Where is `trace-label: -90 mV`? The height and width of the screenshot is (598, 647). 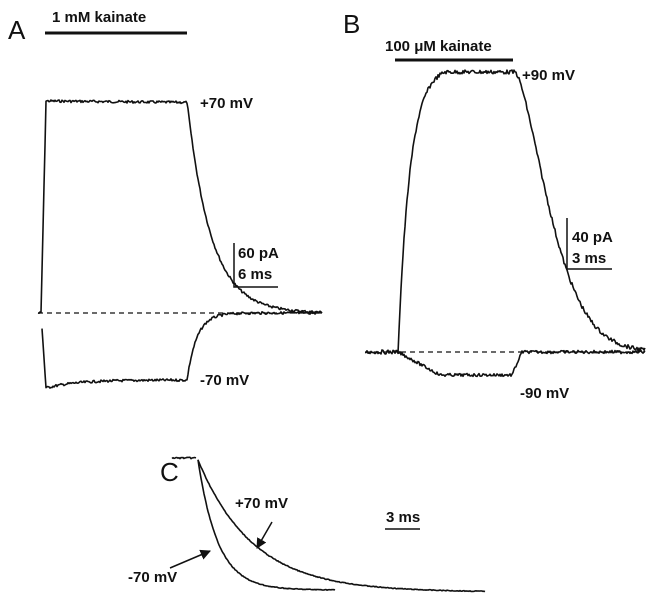
trace-label: -90 mV is located at coordinates (544, 393).